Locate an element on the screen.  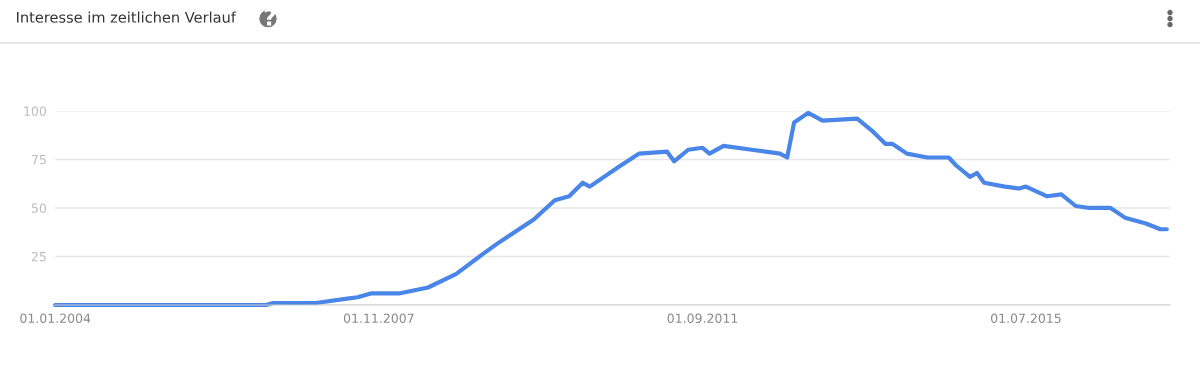
y-tick-label: 25 is located at coordinates (38, 256).